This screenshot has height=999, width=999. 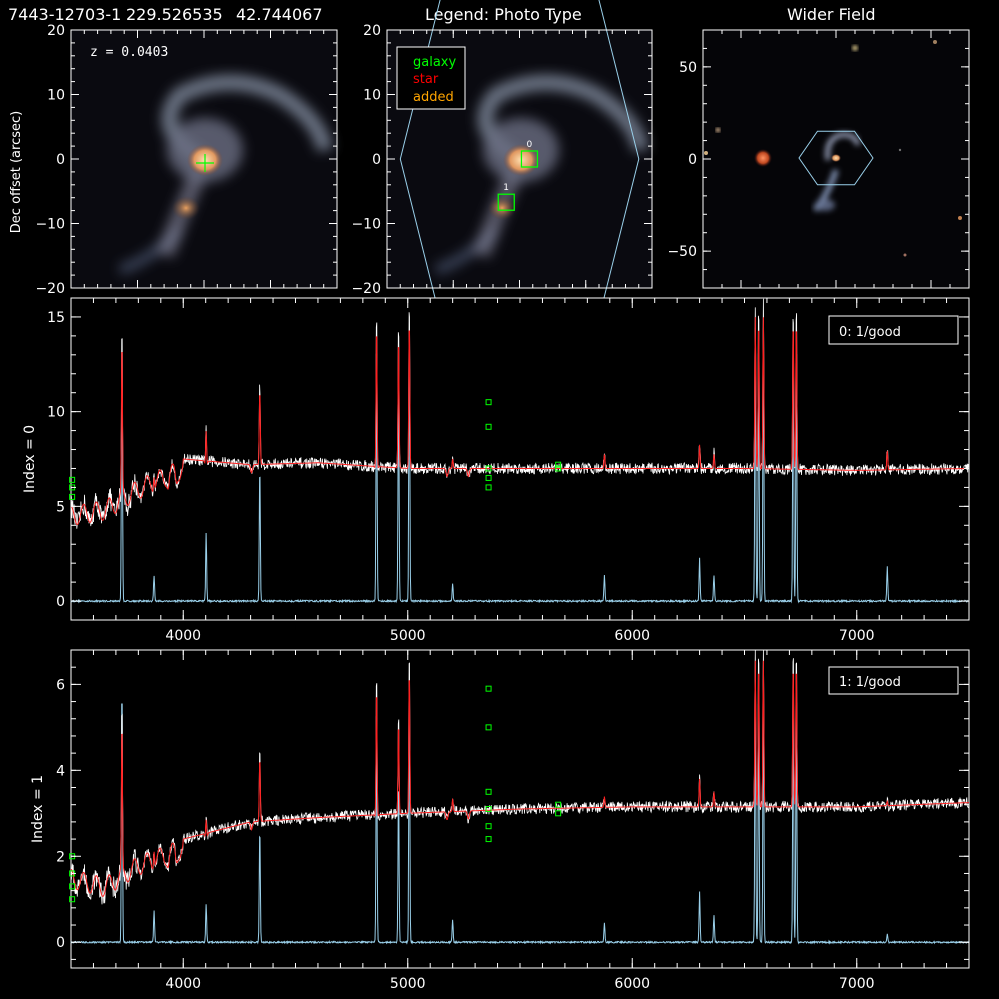 What do you see at coordinates (279, 14) in the screenshot?
I see `dec-value: 42.744067` at bounding box center [279, 14].